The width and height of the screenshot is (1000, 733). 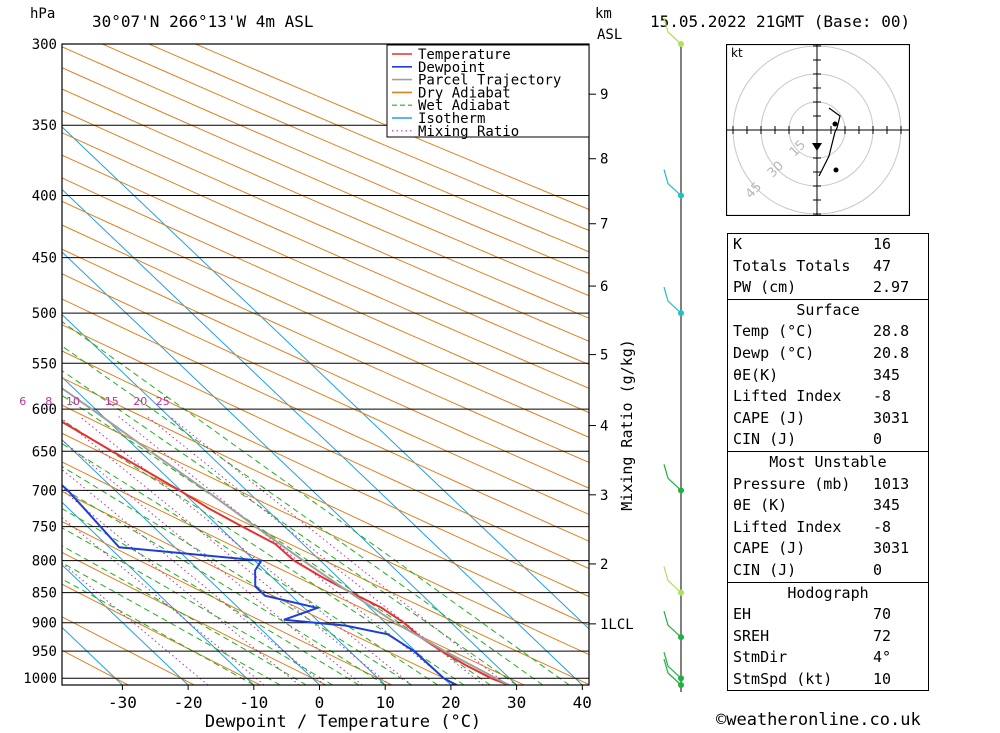 What do you see at coordinates (821, 287) in the screenshot?
I see `stat-row-pw: PW (cm) 2.97` at bounding box center [821, 287].